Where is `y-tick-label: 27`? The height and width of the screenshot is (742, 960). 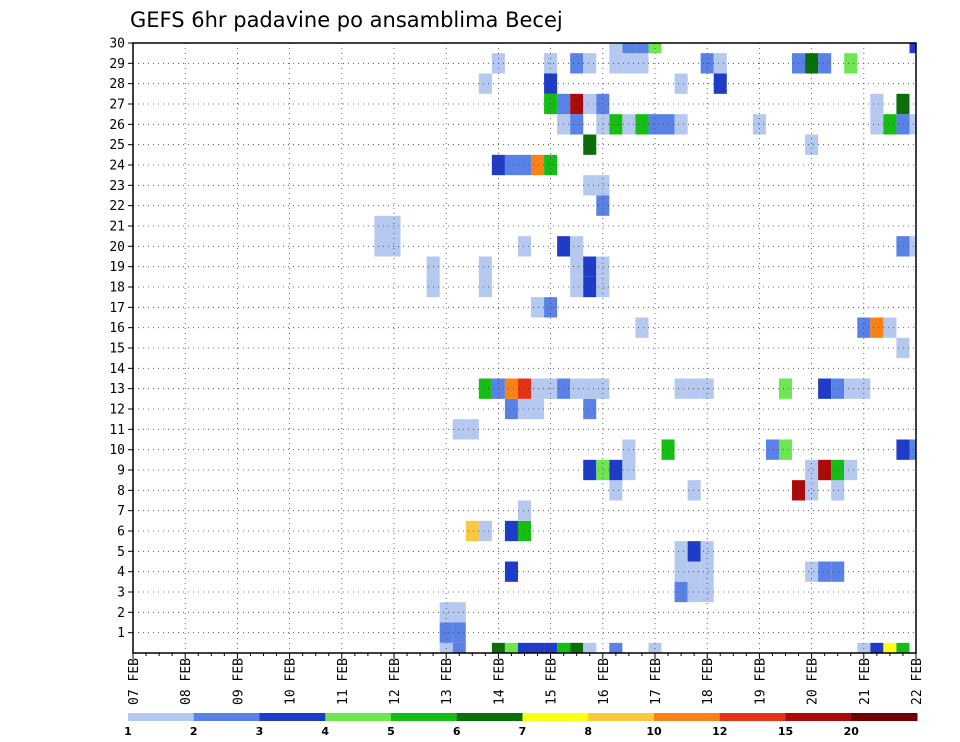 y-tick-label: 27 is located at coordinates (117, 105).